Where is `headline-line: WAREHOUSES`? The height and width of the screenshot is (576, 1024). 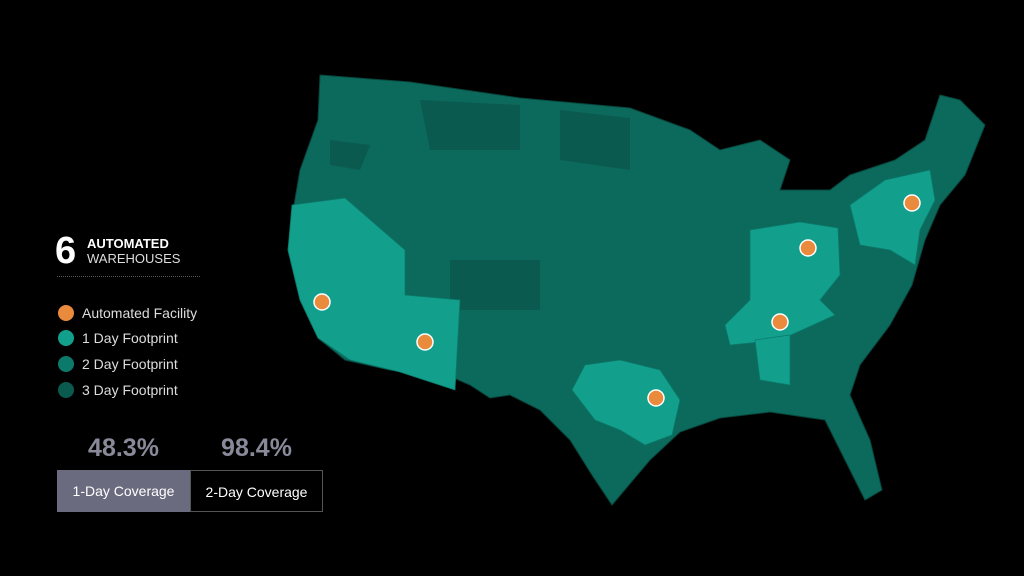 headline-line: WAREHOUSES is located at coordinates (134, 258).